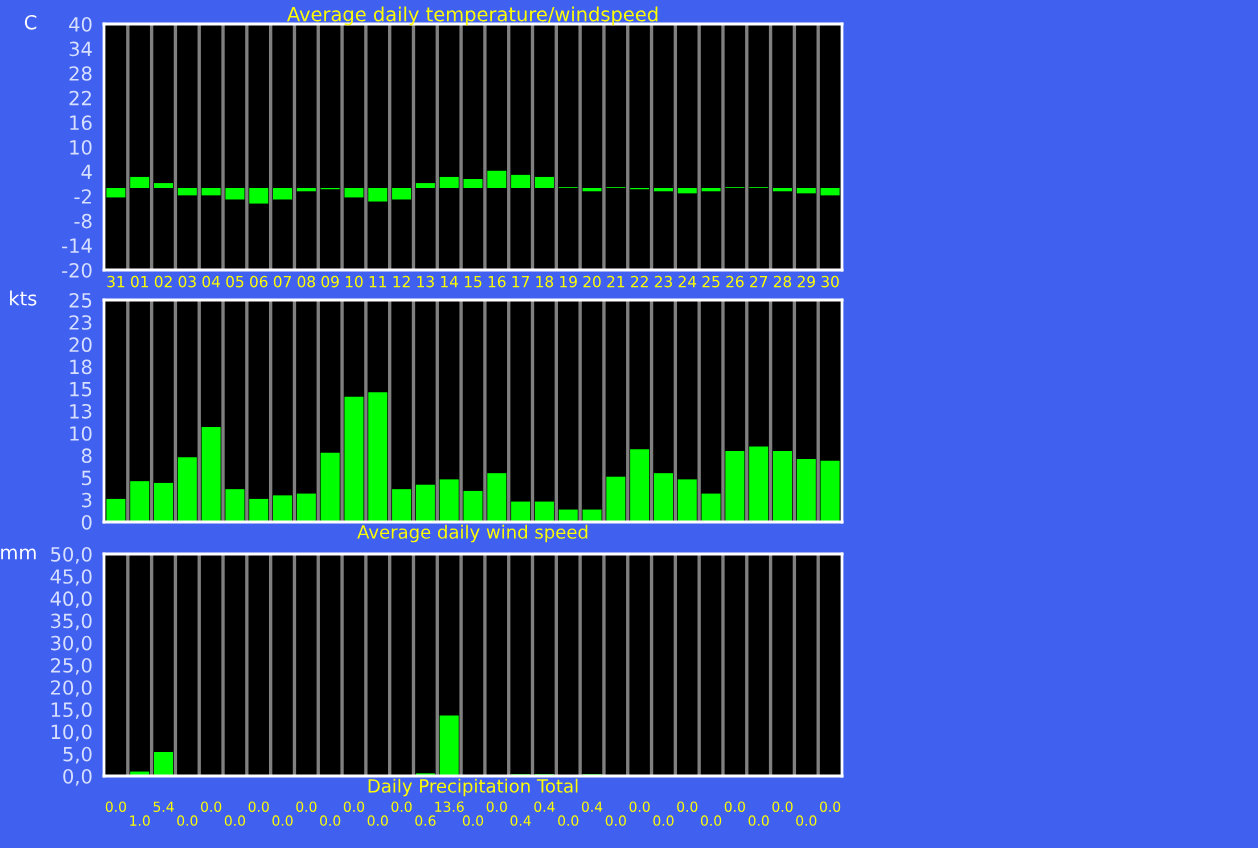 This screenshot has width=1258, height=848. I want to click on y-tick-label: 0, so click(86, 522).